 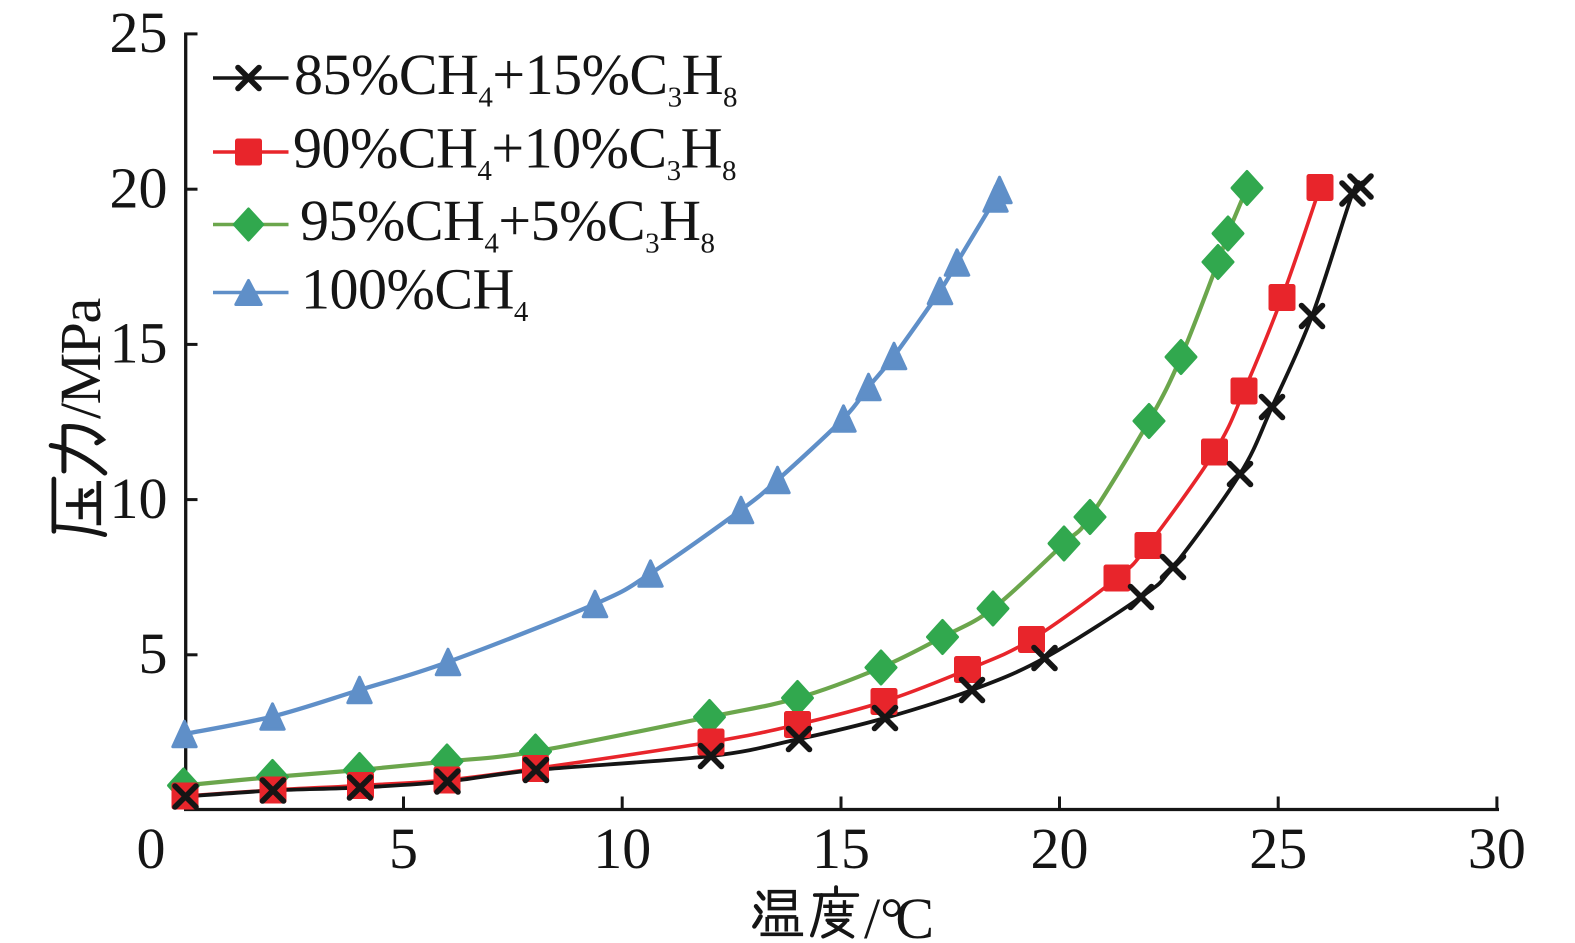 I want to click on svg-text: 0, so click(x=151, y=848).